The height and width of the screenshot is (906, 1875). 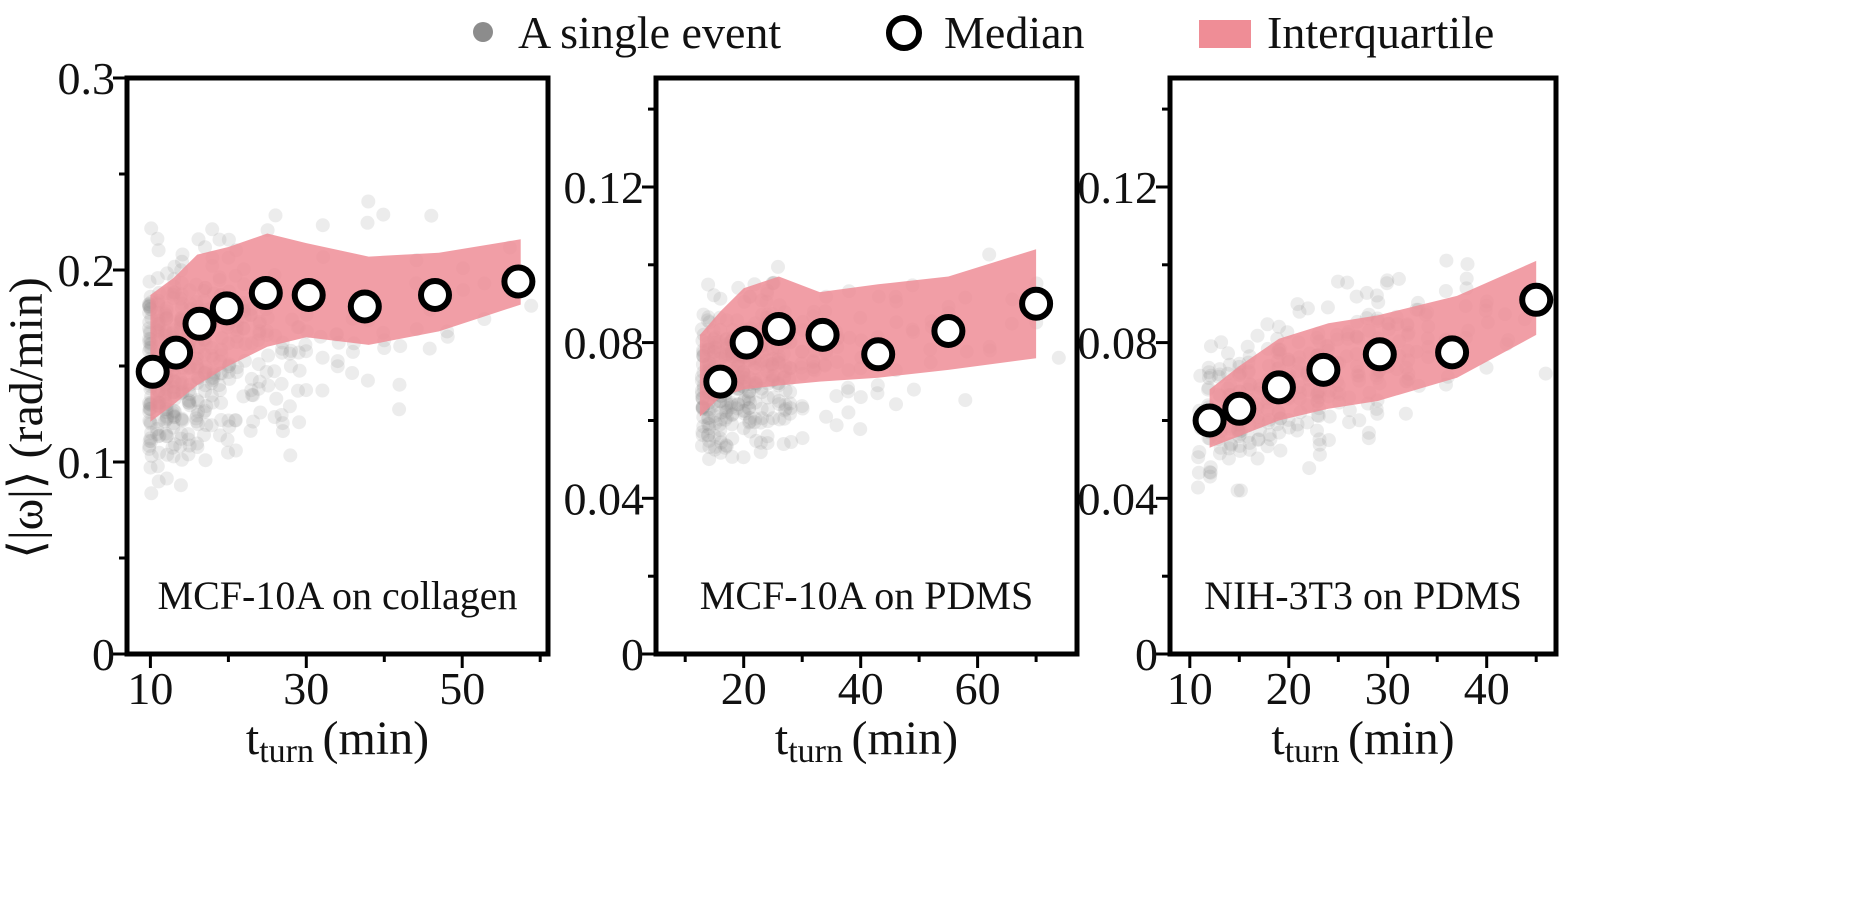 I want to click on y-tick-label: 0.04, so click(x=1118, y=498).